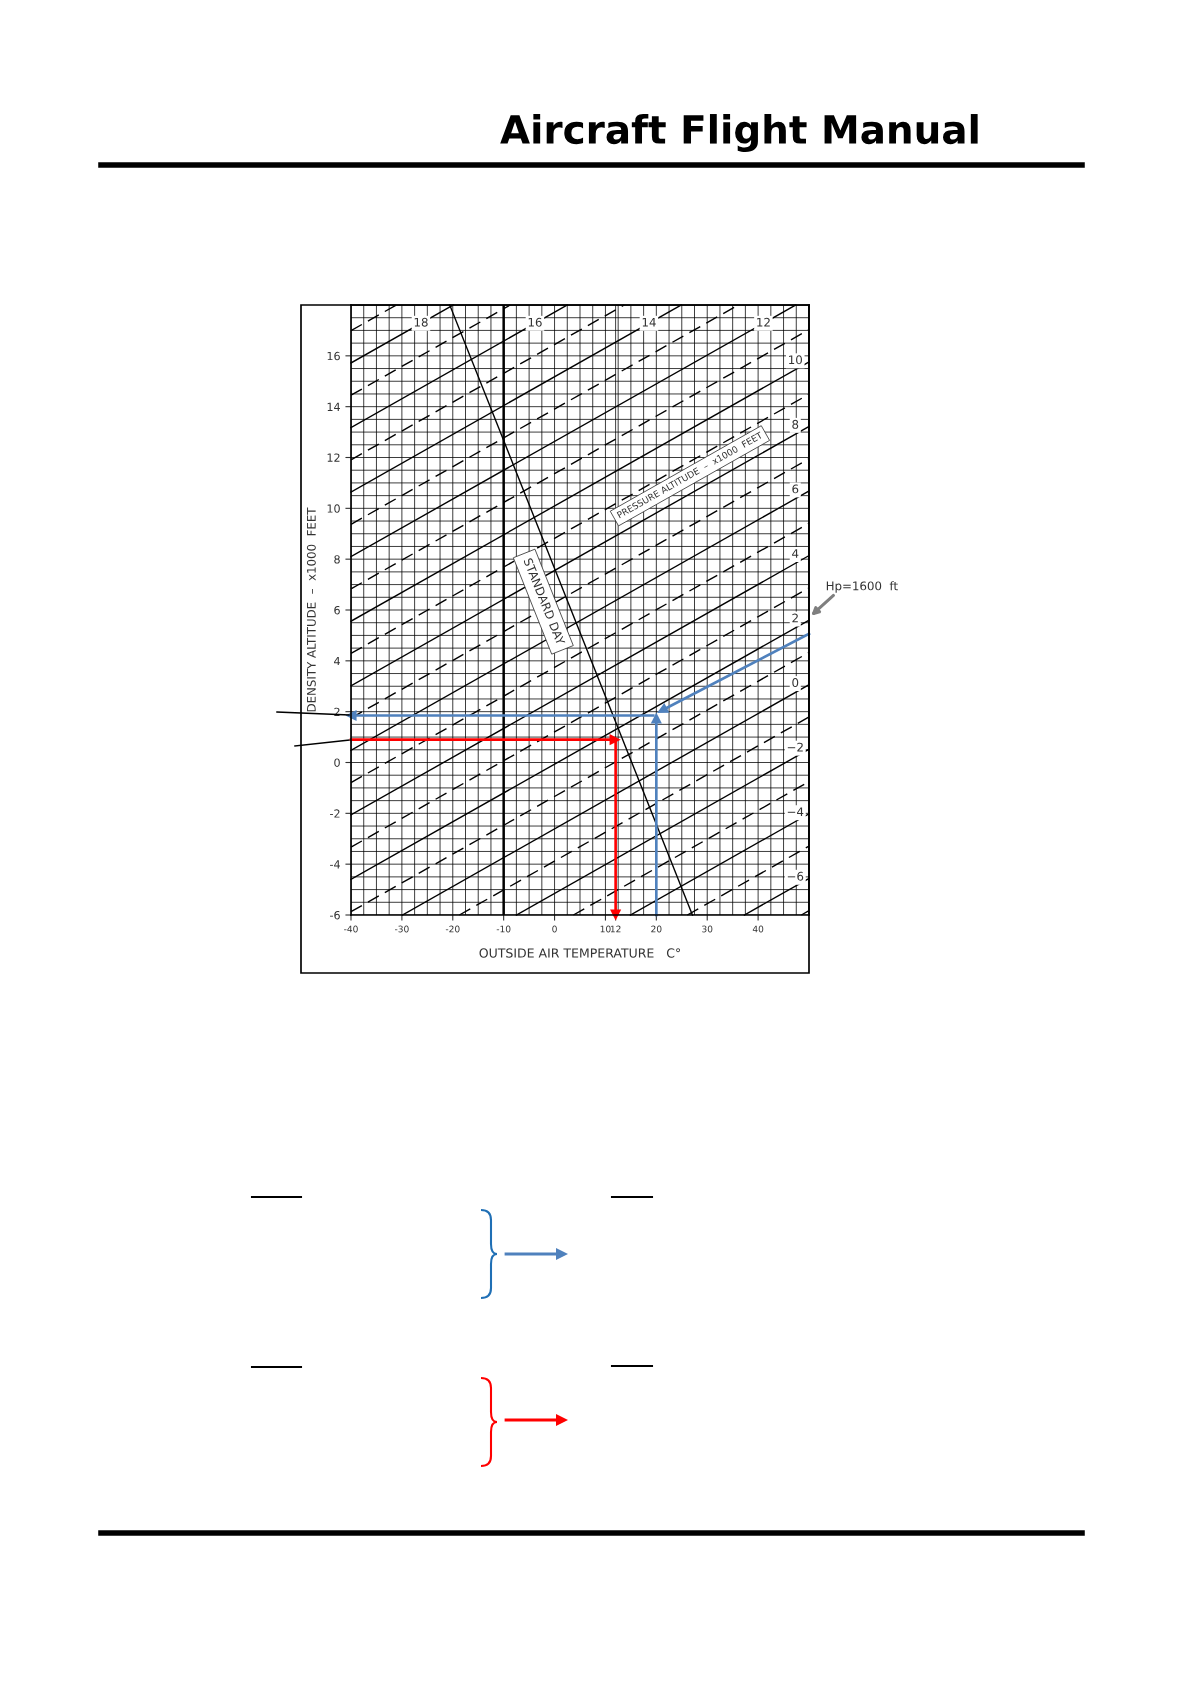  Describe the element at coordinates (337, 661) in the screenshot. I see `y-tick-label: 4` at that location.